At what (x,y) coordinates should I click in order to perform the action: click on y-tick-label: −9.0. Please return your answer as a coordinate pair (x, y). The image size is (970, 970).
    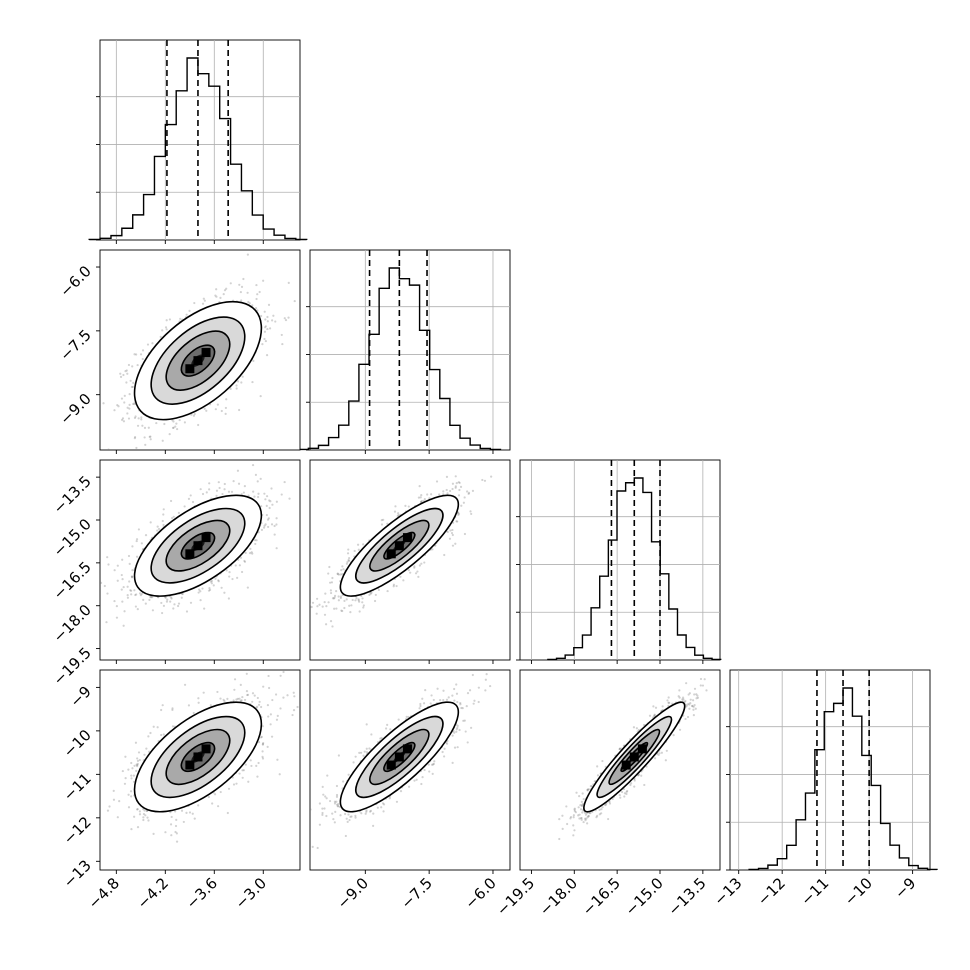
    Looking at the image, I should click on (75, 409).